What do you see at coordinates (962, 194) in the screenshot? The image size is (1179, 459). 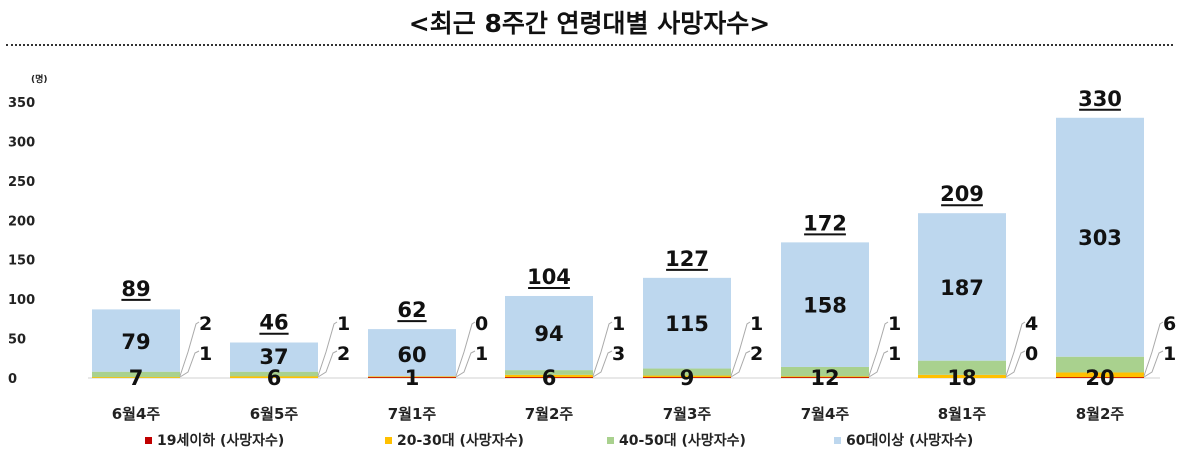 I see `total-label: 209` at bounding box center [962, 194].